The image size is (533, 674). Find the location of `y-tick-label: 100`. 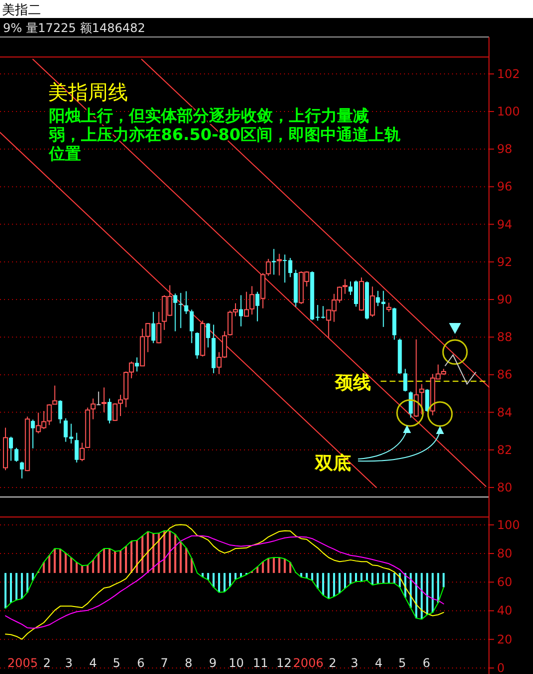

y-tick-label: 100 is located at coordinates (508, 111).